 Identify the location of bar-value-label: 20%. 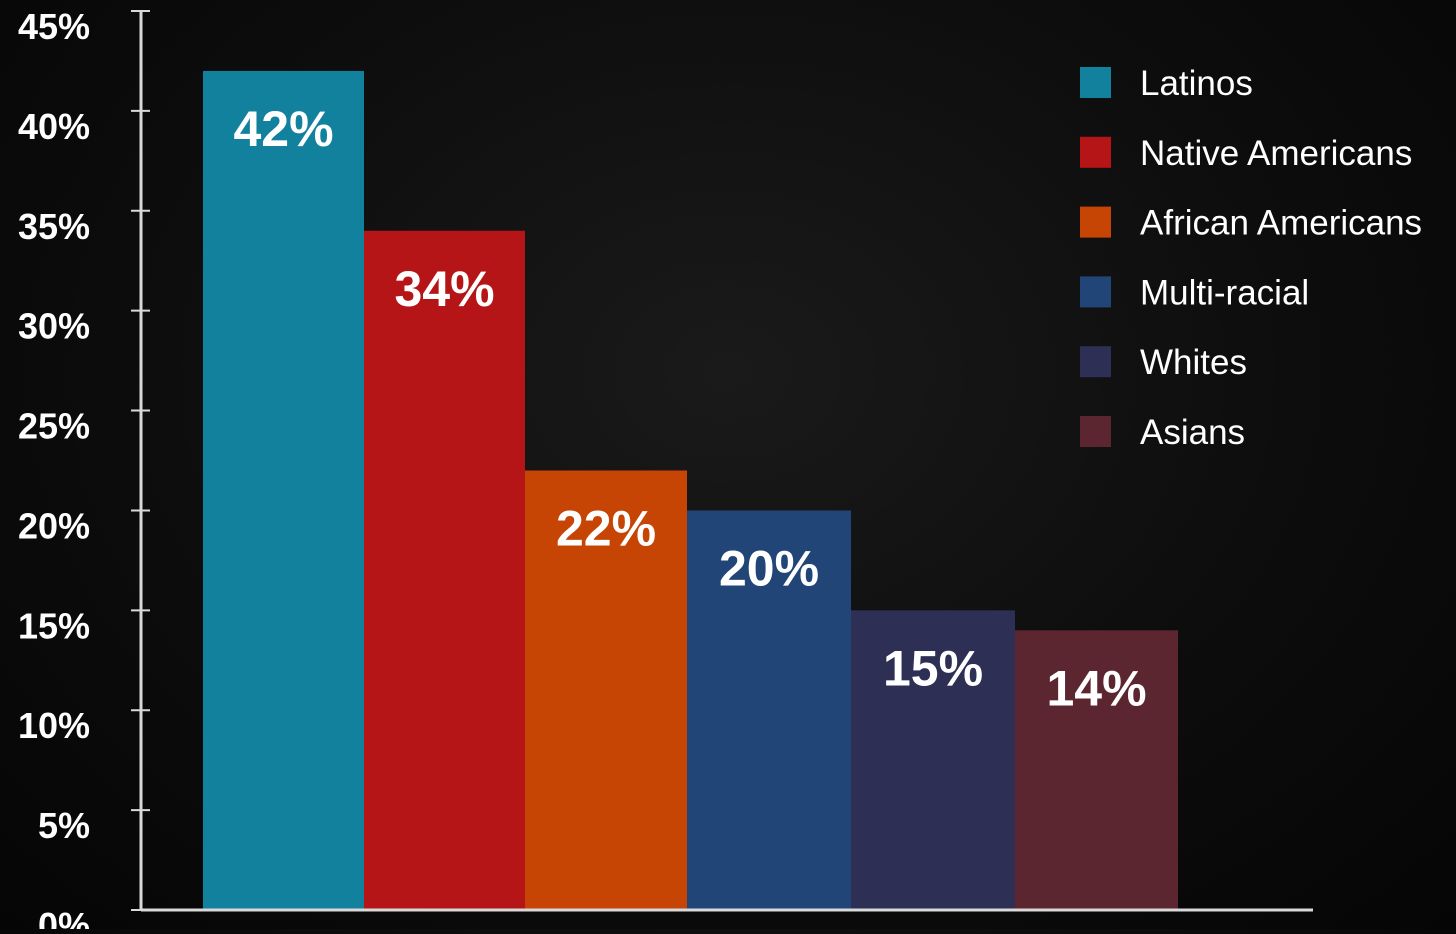
(769, 568).